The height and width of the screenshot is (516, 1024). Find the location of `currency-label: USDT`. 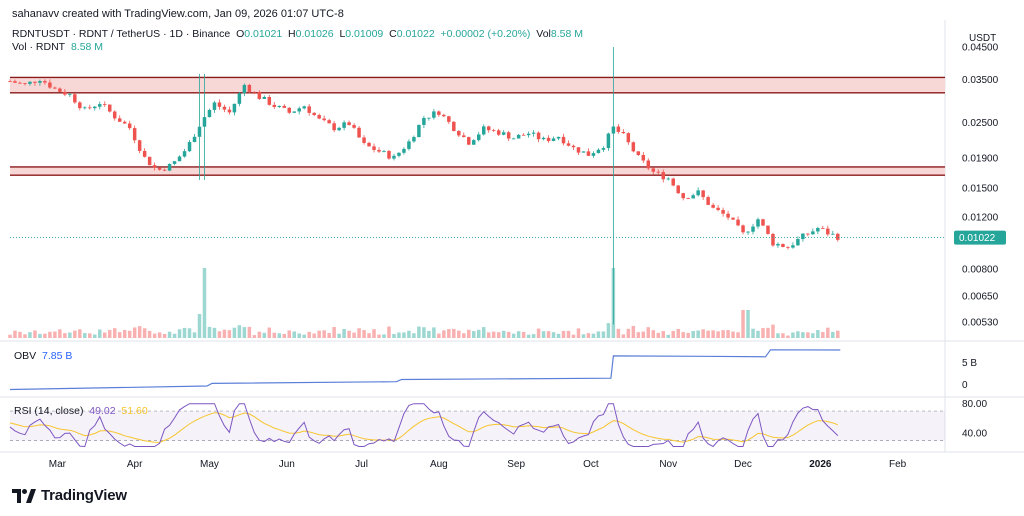

currency-label: USDT is located at coordinates (983, 38).